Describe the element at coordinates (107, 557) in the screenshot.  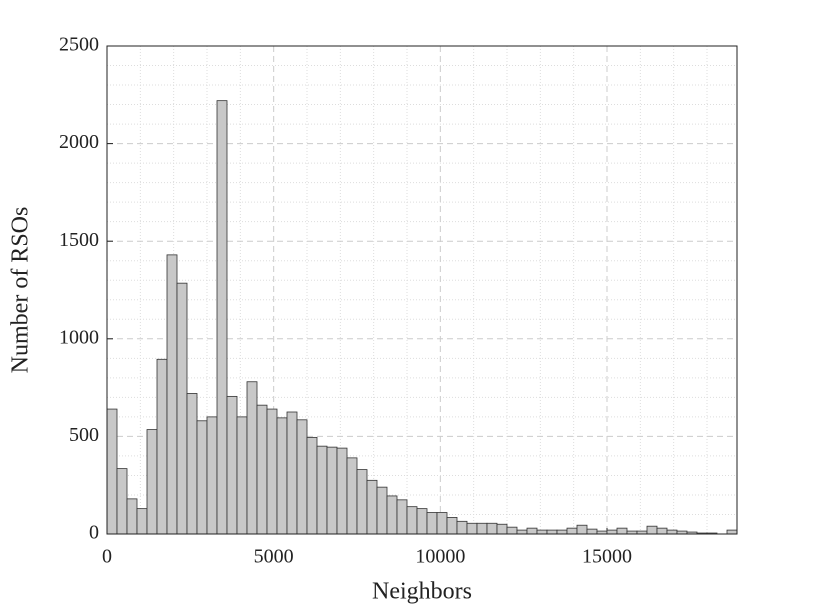
I see `x-tick-label: 0` at that location.